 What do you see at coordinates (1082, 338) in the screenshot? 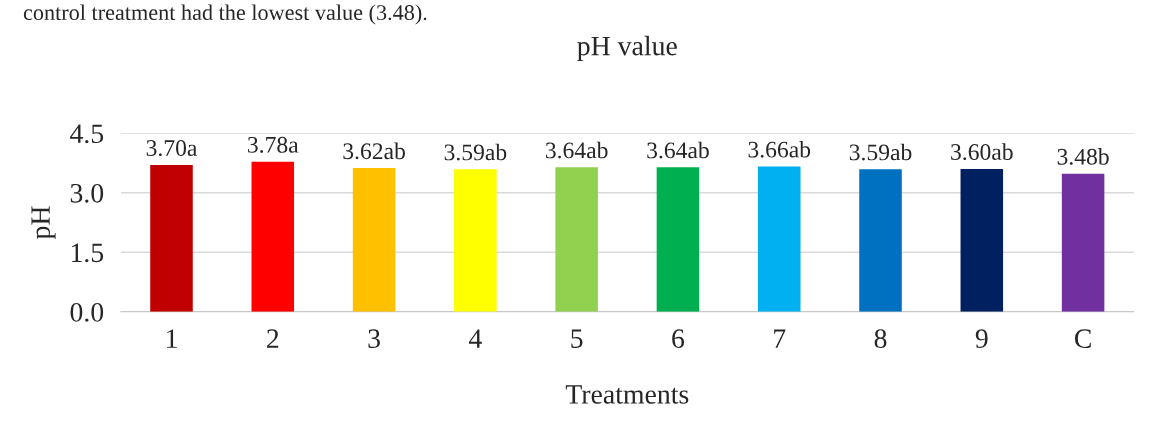
I see `x-tick-label: C` at bounding box center [1082, 338].